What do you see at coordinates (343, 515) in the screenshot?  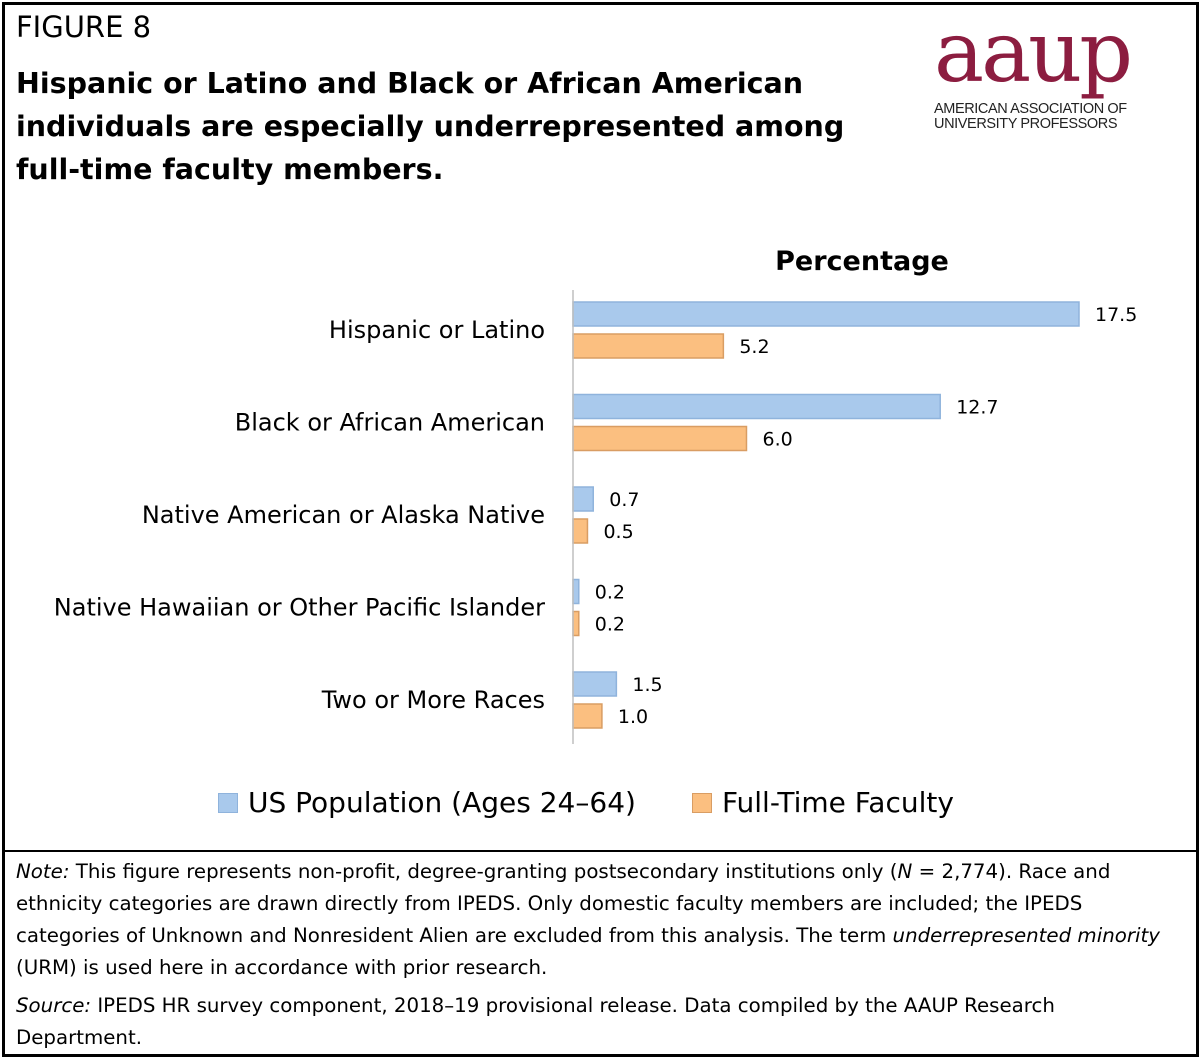 I see `category-label-native-american-or-alaska-native: Native American or Alaska Native` at bounding box center [343, 515].